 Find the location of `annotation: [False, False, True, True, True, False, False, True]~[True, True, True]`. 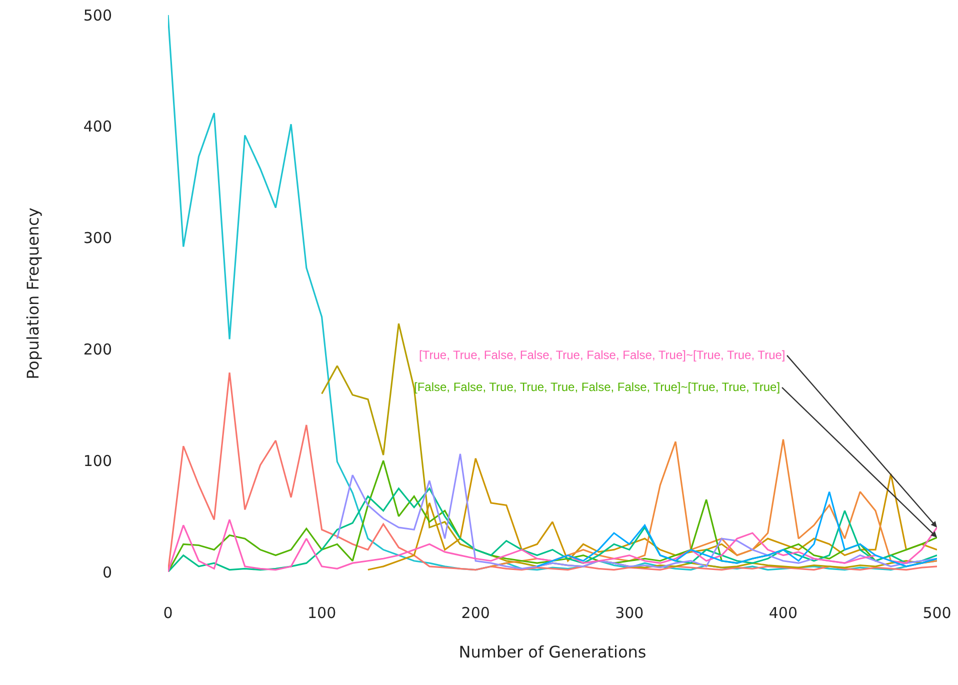

annotation: [False, False, True, True, True, False, False, True]~[True, True, True] is located at coordinates (597, 387).